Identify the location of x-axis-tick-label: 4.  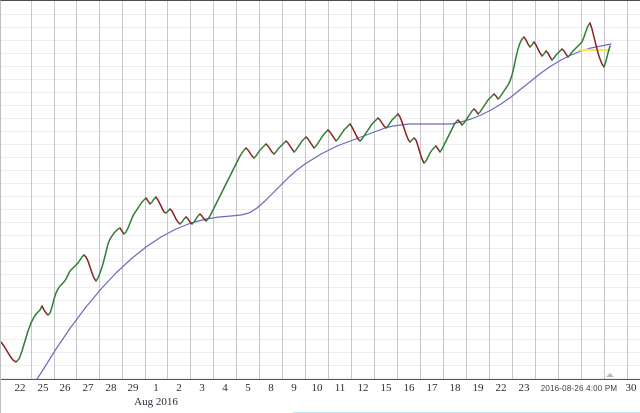
(225, 388).